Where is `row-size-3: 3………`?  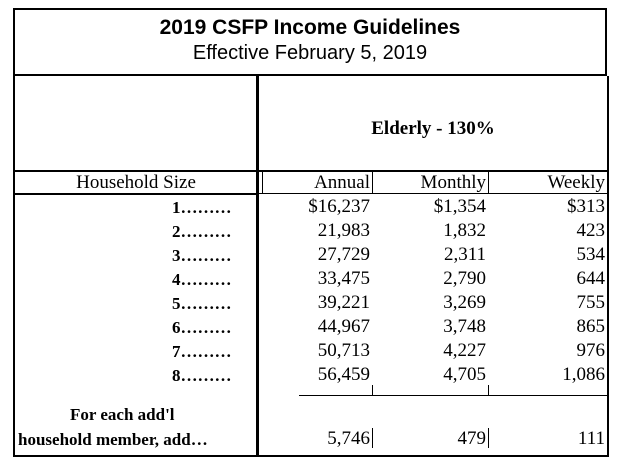
row-size-3: 3……… is located at coordinates (202, 255).